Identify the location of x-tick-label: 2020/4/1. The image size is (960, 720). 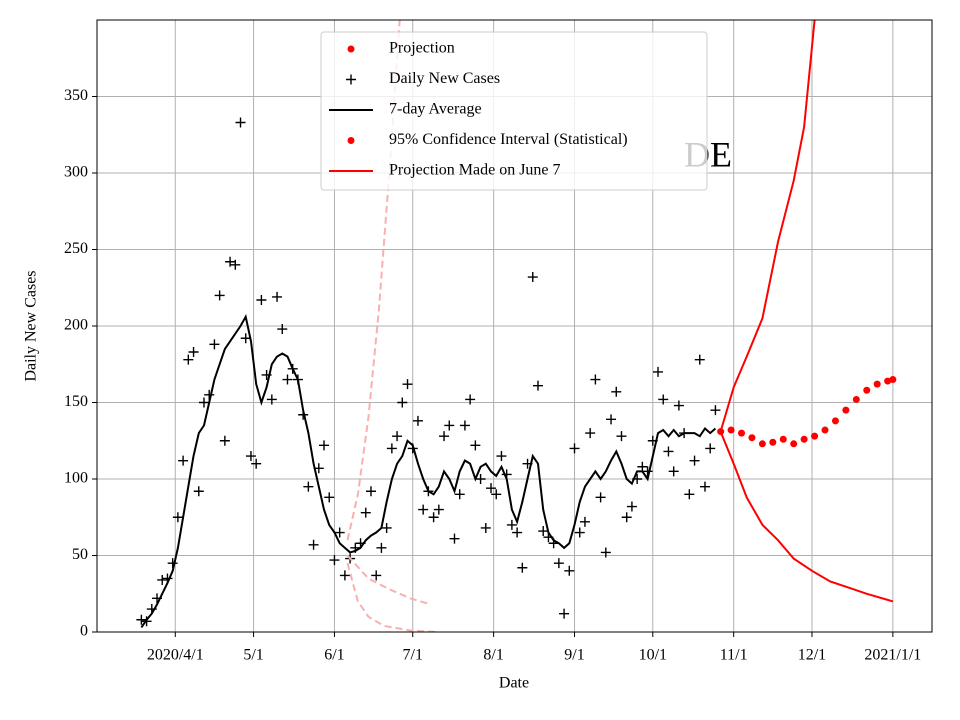
(175, 655).